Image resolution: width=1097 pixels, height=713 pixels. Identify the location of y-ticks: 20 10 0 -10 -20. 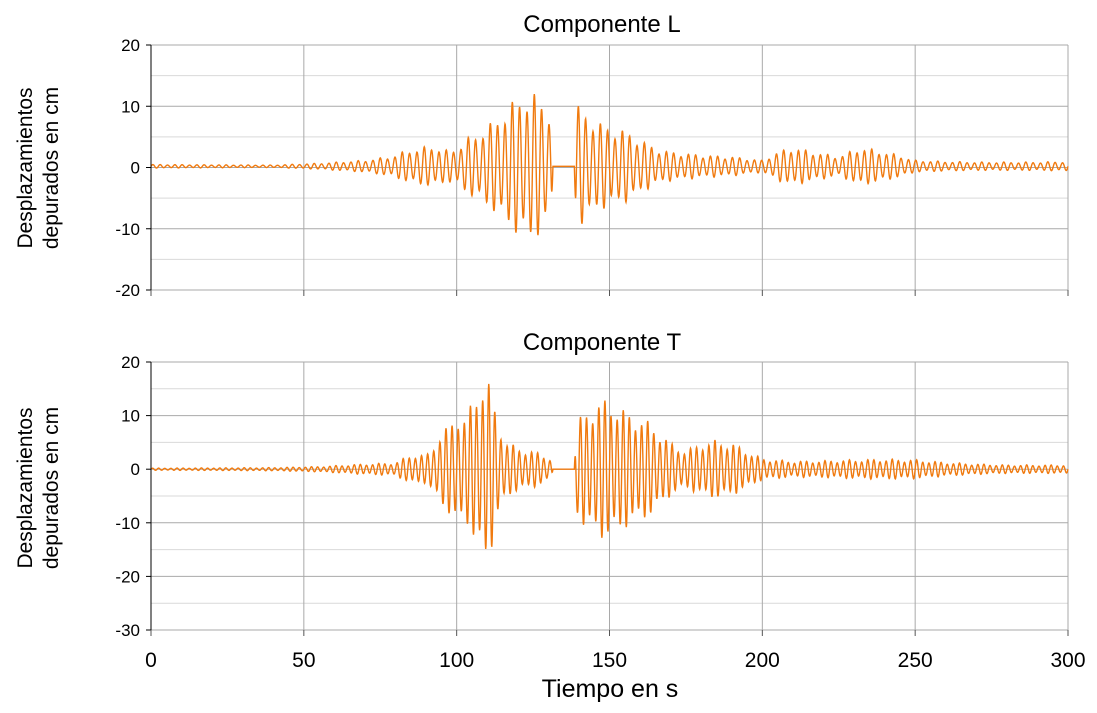
(133, 168).